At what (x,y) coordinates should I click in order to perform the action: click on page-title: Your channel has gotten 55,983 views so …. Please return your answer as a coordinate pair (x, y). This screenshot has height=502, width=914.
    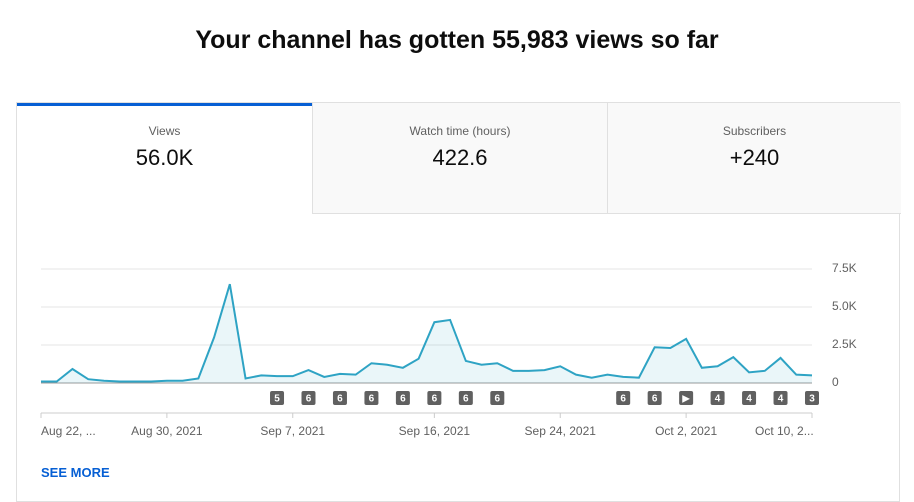
    Looking at the image, I should click on (457, 40).